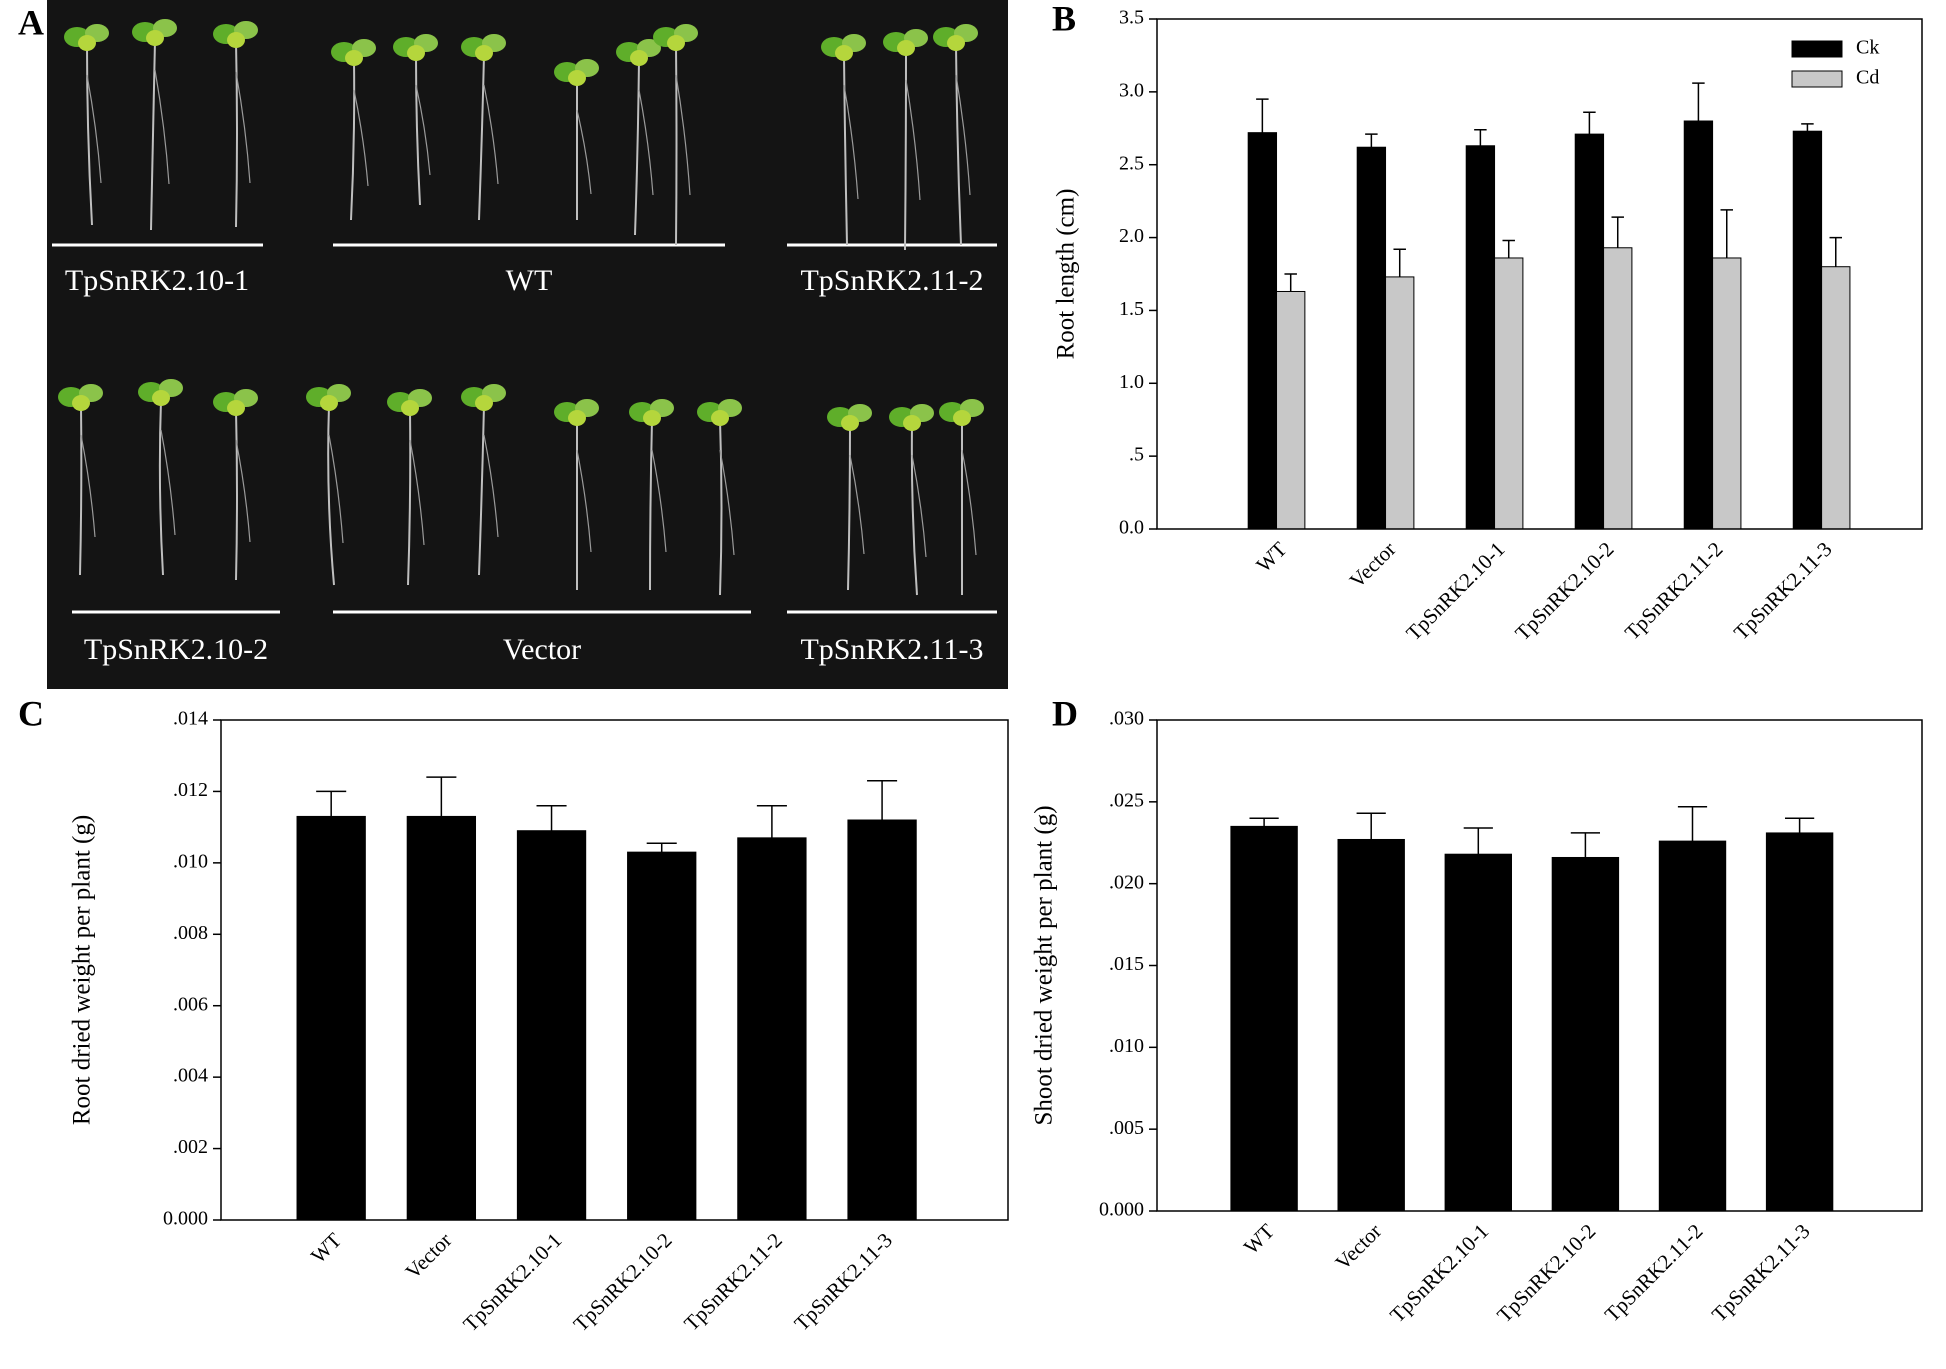  I want to click on y-tick-label: .014, so click(190, 719).